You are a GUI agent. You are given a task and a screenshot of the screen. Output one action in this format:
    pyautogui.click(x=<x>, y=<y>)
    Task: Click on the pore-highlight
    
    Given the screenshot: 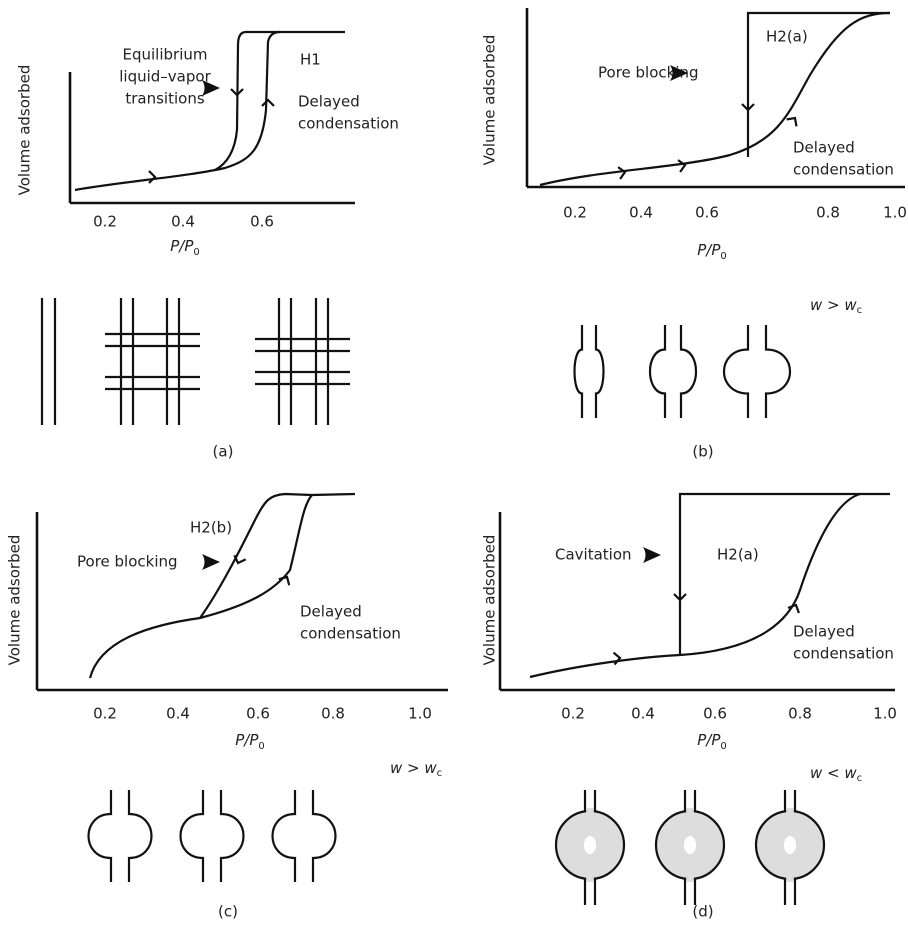 What is the action you would take?
    pyautogui.click(x=690, y=845)
    